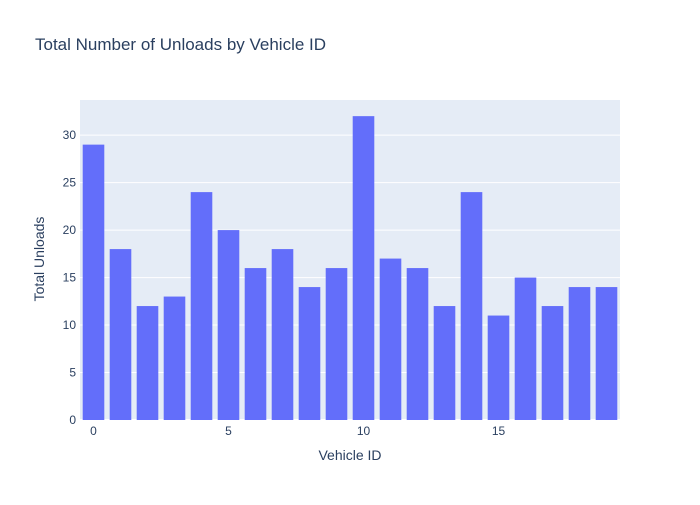 Image resolution: width=700 pixels, height=505 pixels. What do you see at coordinates (349, 455) in the screenshot?
I see `x-axis-label: Vehicle ID` at bounding box center [349, 455].